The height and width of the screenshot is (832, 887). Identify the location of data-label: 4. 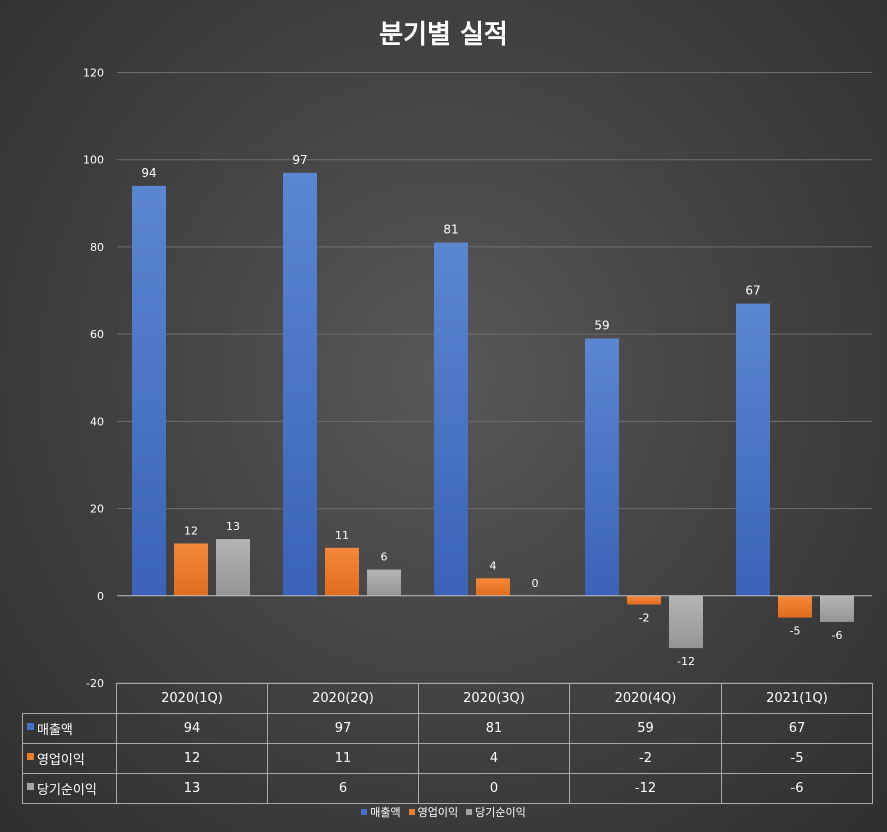
(493, 565).